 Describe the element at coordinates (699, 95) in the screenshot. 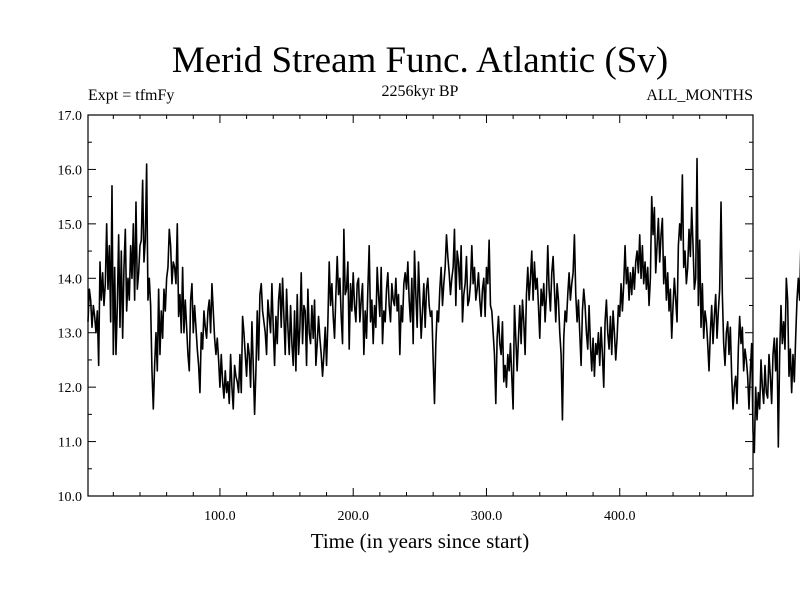

I see `months-label: ALL_MONTHS` at that location.